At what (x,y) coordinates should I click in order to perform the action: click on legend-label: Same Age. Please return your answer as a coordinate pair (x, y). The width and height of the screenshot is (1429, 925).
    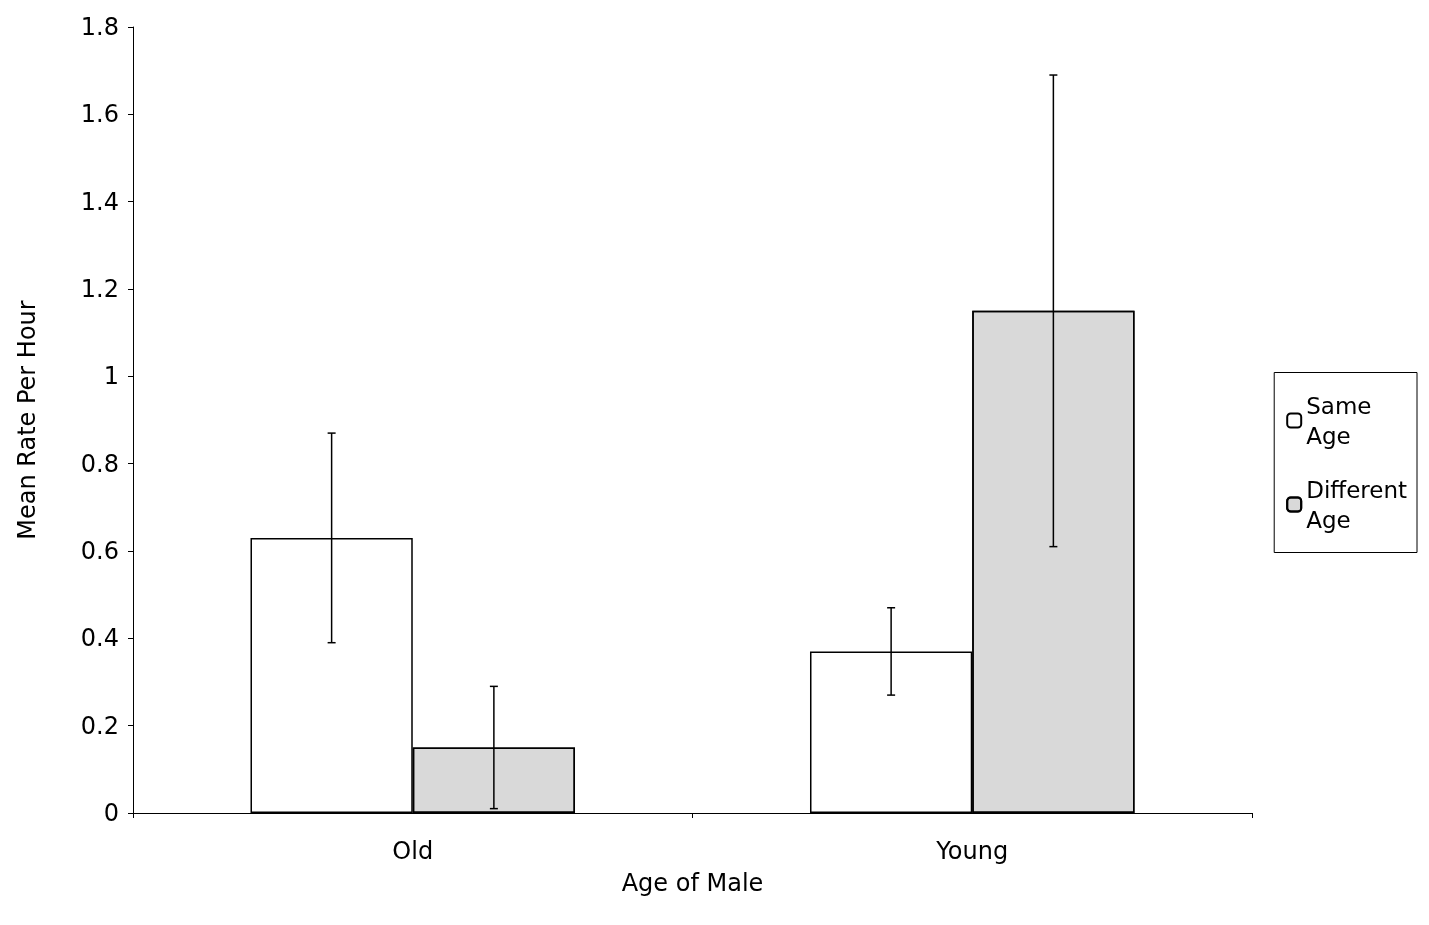
    Looking at the image, I should click on (1339, 420).